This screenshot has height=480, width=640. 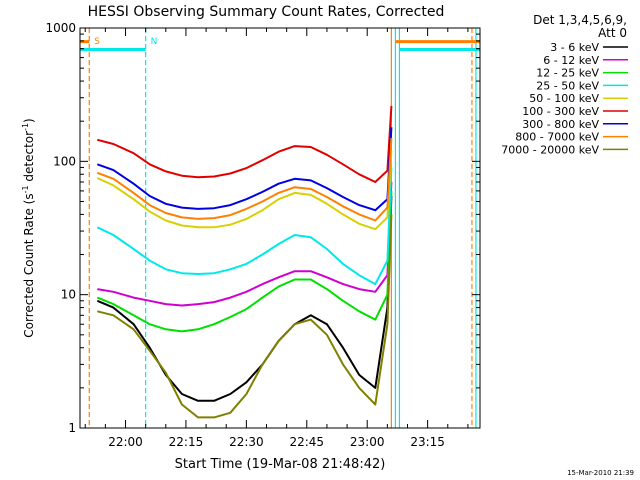 I want to click on y-axis-label-mid: detector, so click(x=29, y=158).